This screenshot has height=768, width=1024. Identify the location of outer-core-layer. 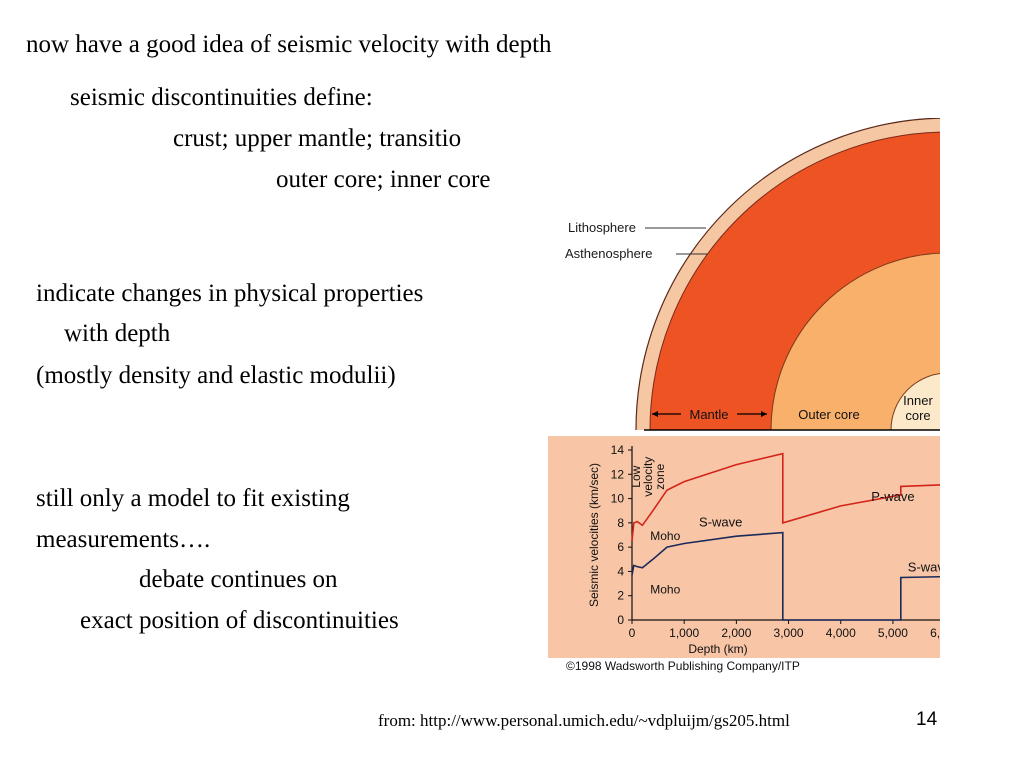
(855, 341).